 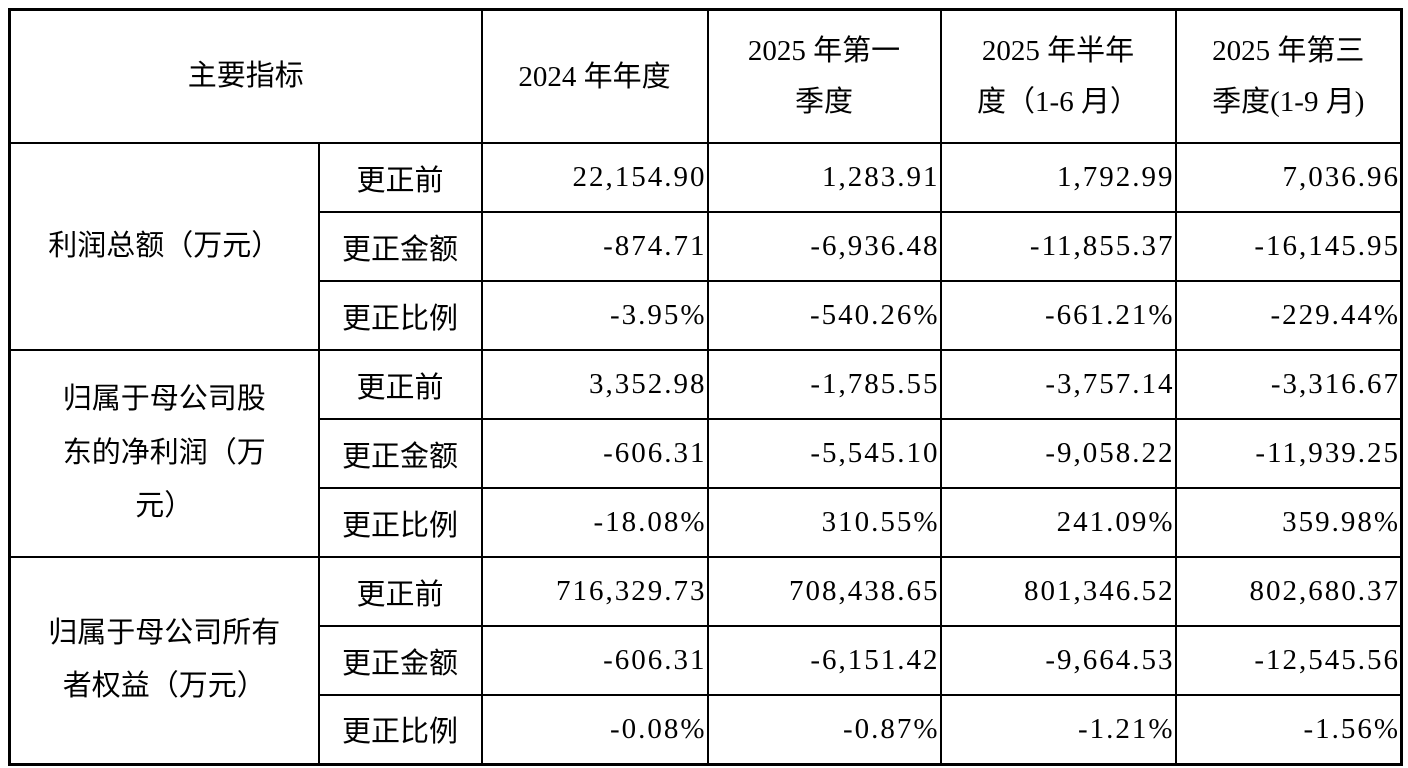 I want to click on col-header-2025-q1-label: 2025 年第一季度, so click(x=824, y=76).